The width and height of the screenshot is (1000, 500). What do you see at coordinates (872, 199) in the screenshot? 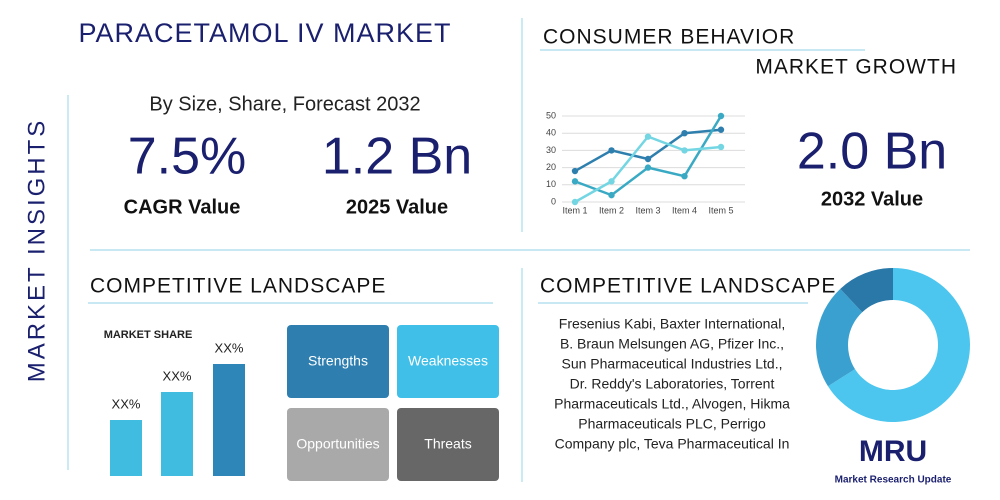
I see `stat-label: 2032 Value` at bounding box center [872, 199].